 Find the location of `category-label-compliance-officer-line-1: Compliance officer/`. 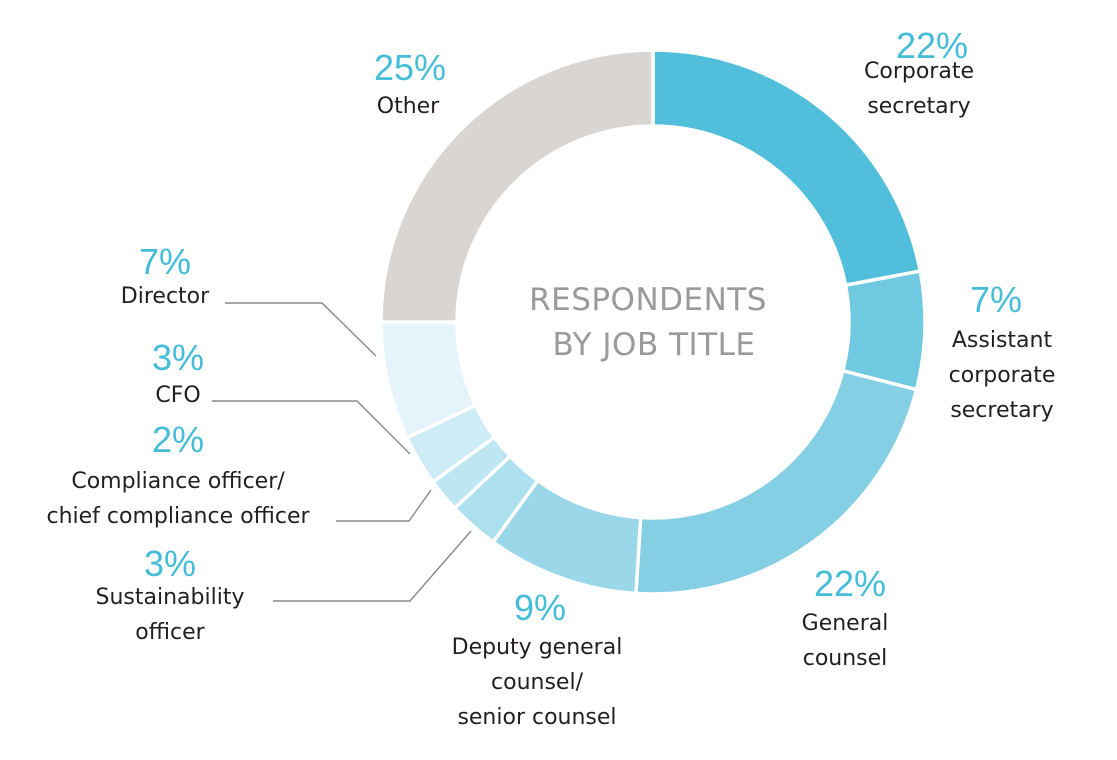

category-label-compliance-officer-line-1: Compliance officer/ is located at coordinates (178, 481).